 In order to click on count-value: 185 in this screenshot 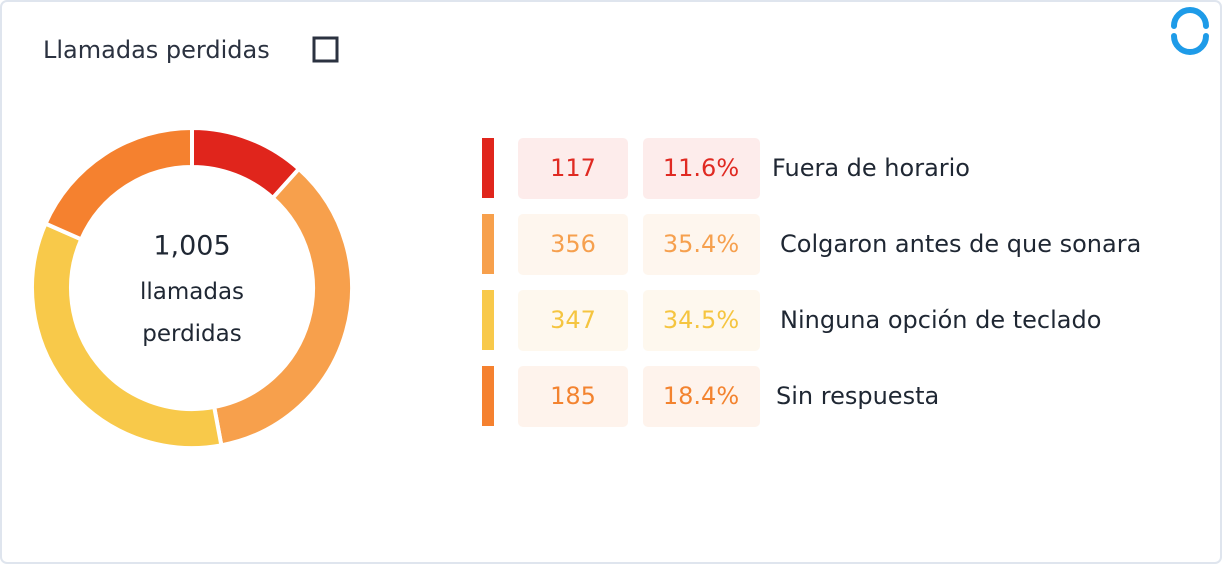, I will do `click(573, 396)`.